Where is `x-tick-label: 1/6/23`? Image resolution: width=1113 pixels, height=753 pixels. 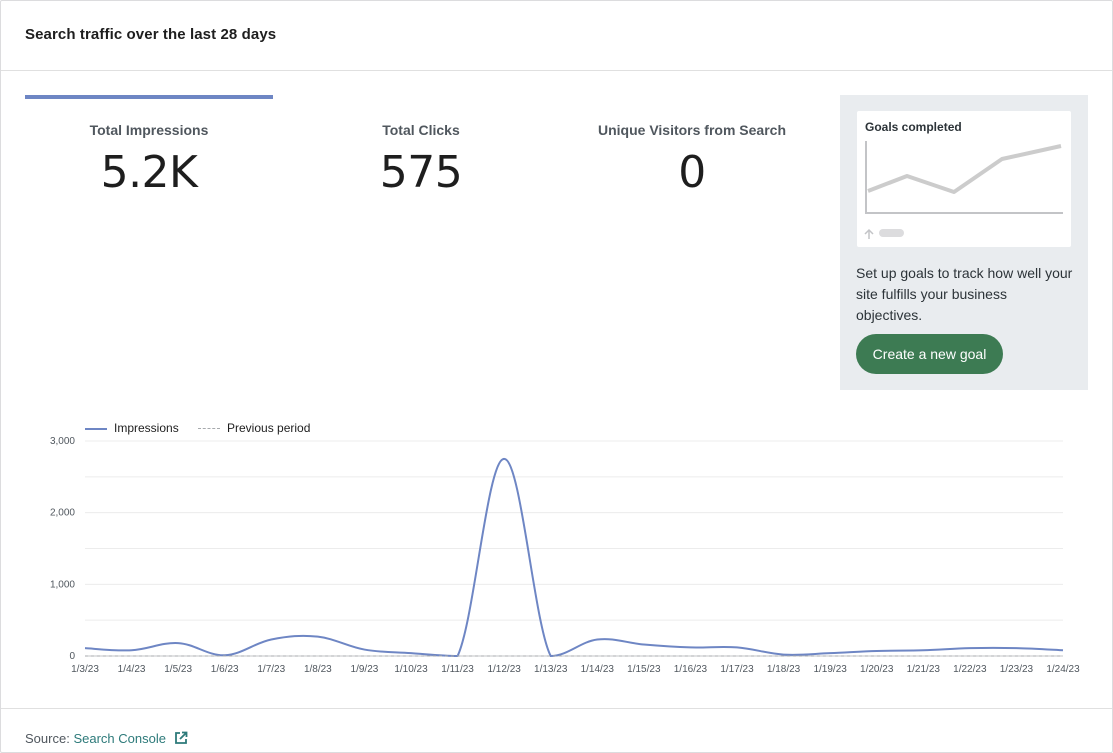
x-tick-label: 1/6/23 is located at coordinates (225, 669).